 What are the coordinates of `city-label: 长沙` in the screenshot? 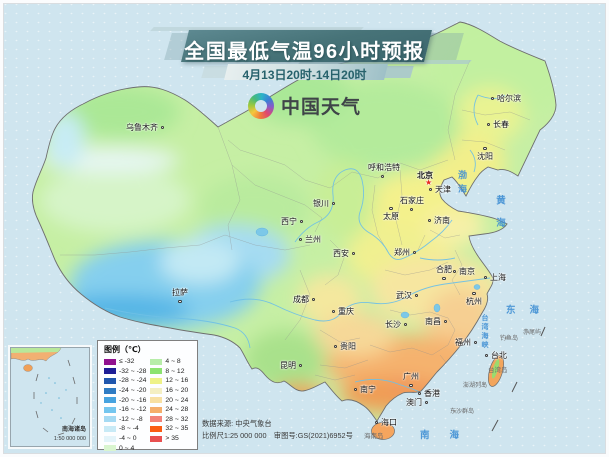 It's located at (396, 324).